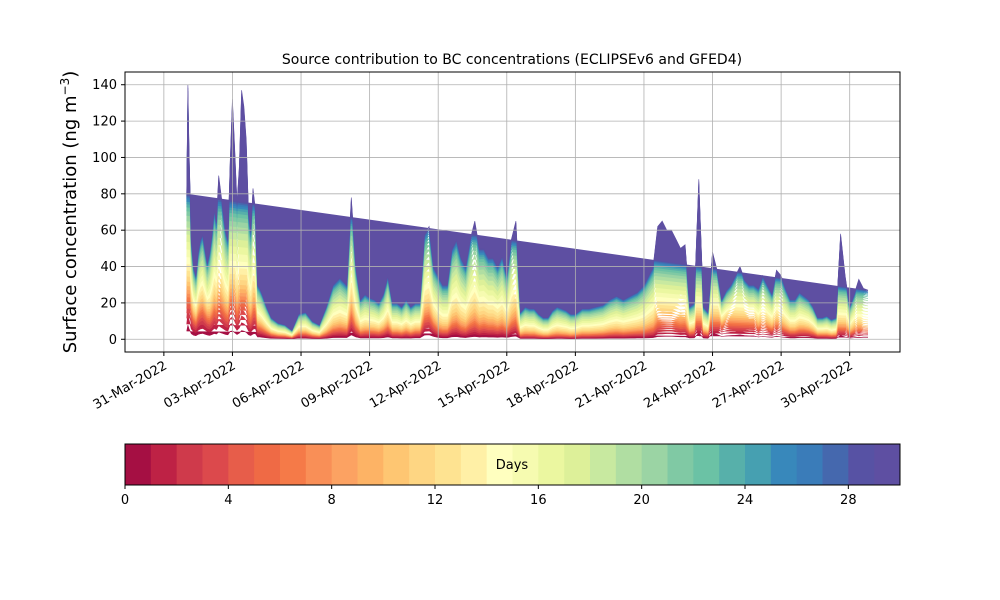 This screenshot has width=1000, height=600. Describe the element at coordinates (104, 158) in the screenshot. I see `y-tick-label: 100` at that location.